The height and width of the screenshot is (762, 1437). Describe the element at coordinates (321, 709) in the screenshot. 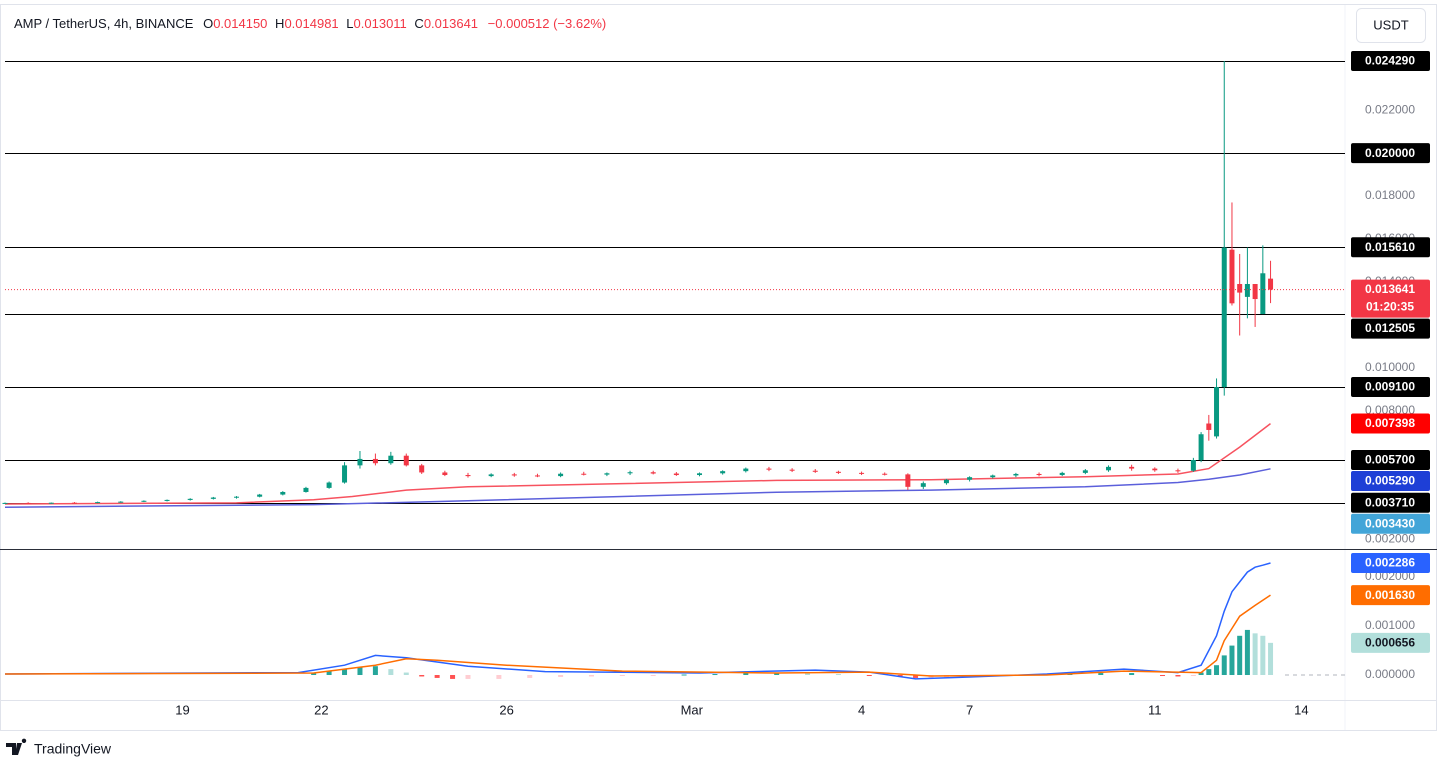

I see `x-tick-label: 22` at that location.